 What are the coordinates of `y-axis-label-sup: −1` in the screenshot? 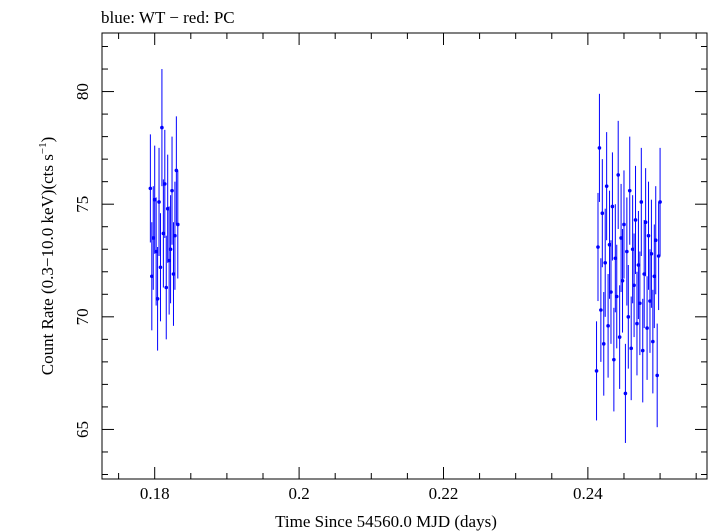 It's located at (43, 148).